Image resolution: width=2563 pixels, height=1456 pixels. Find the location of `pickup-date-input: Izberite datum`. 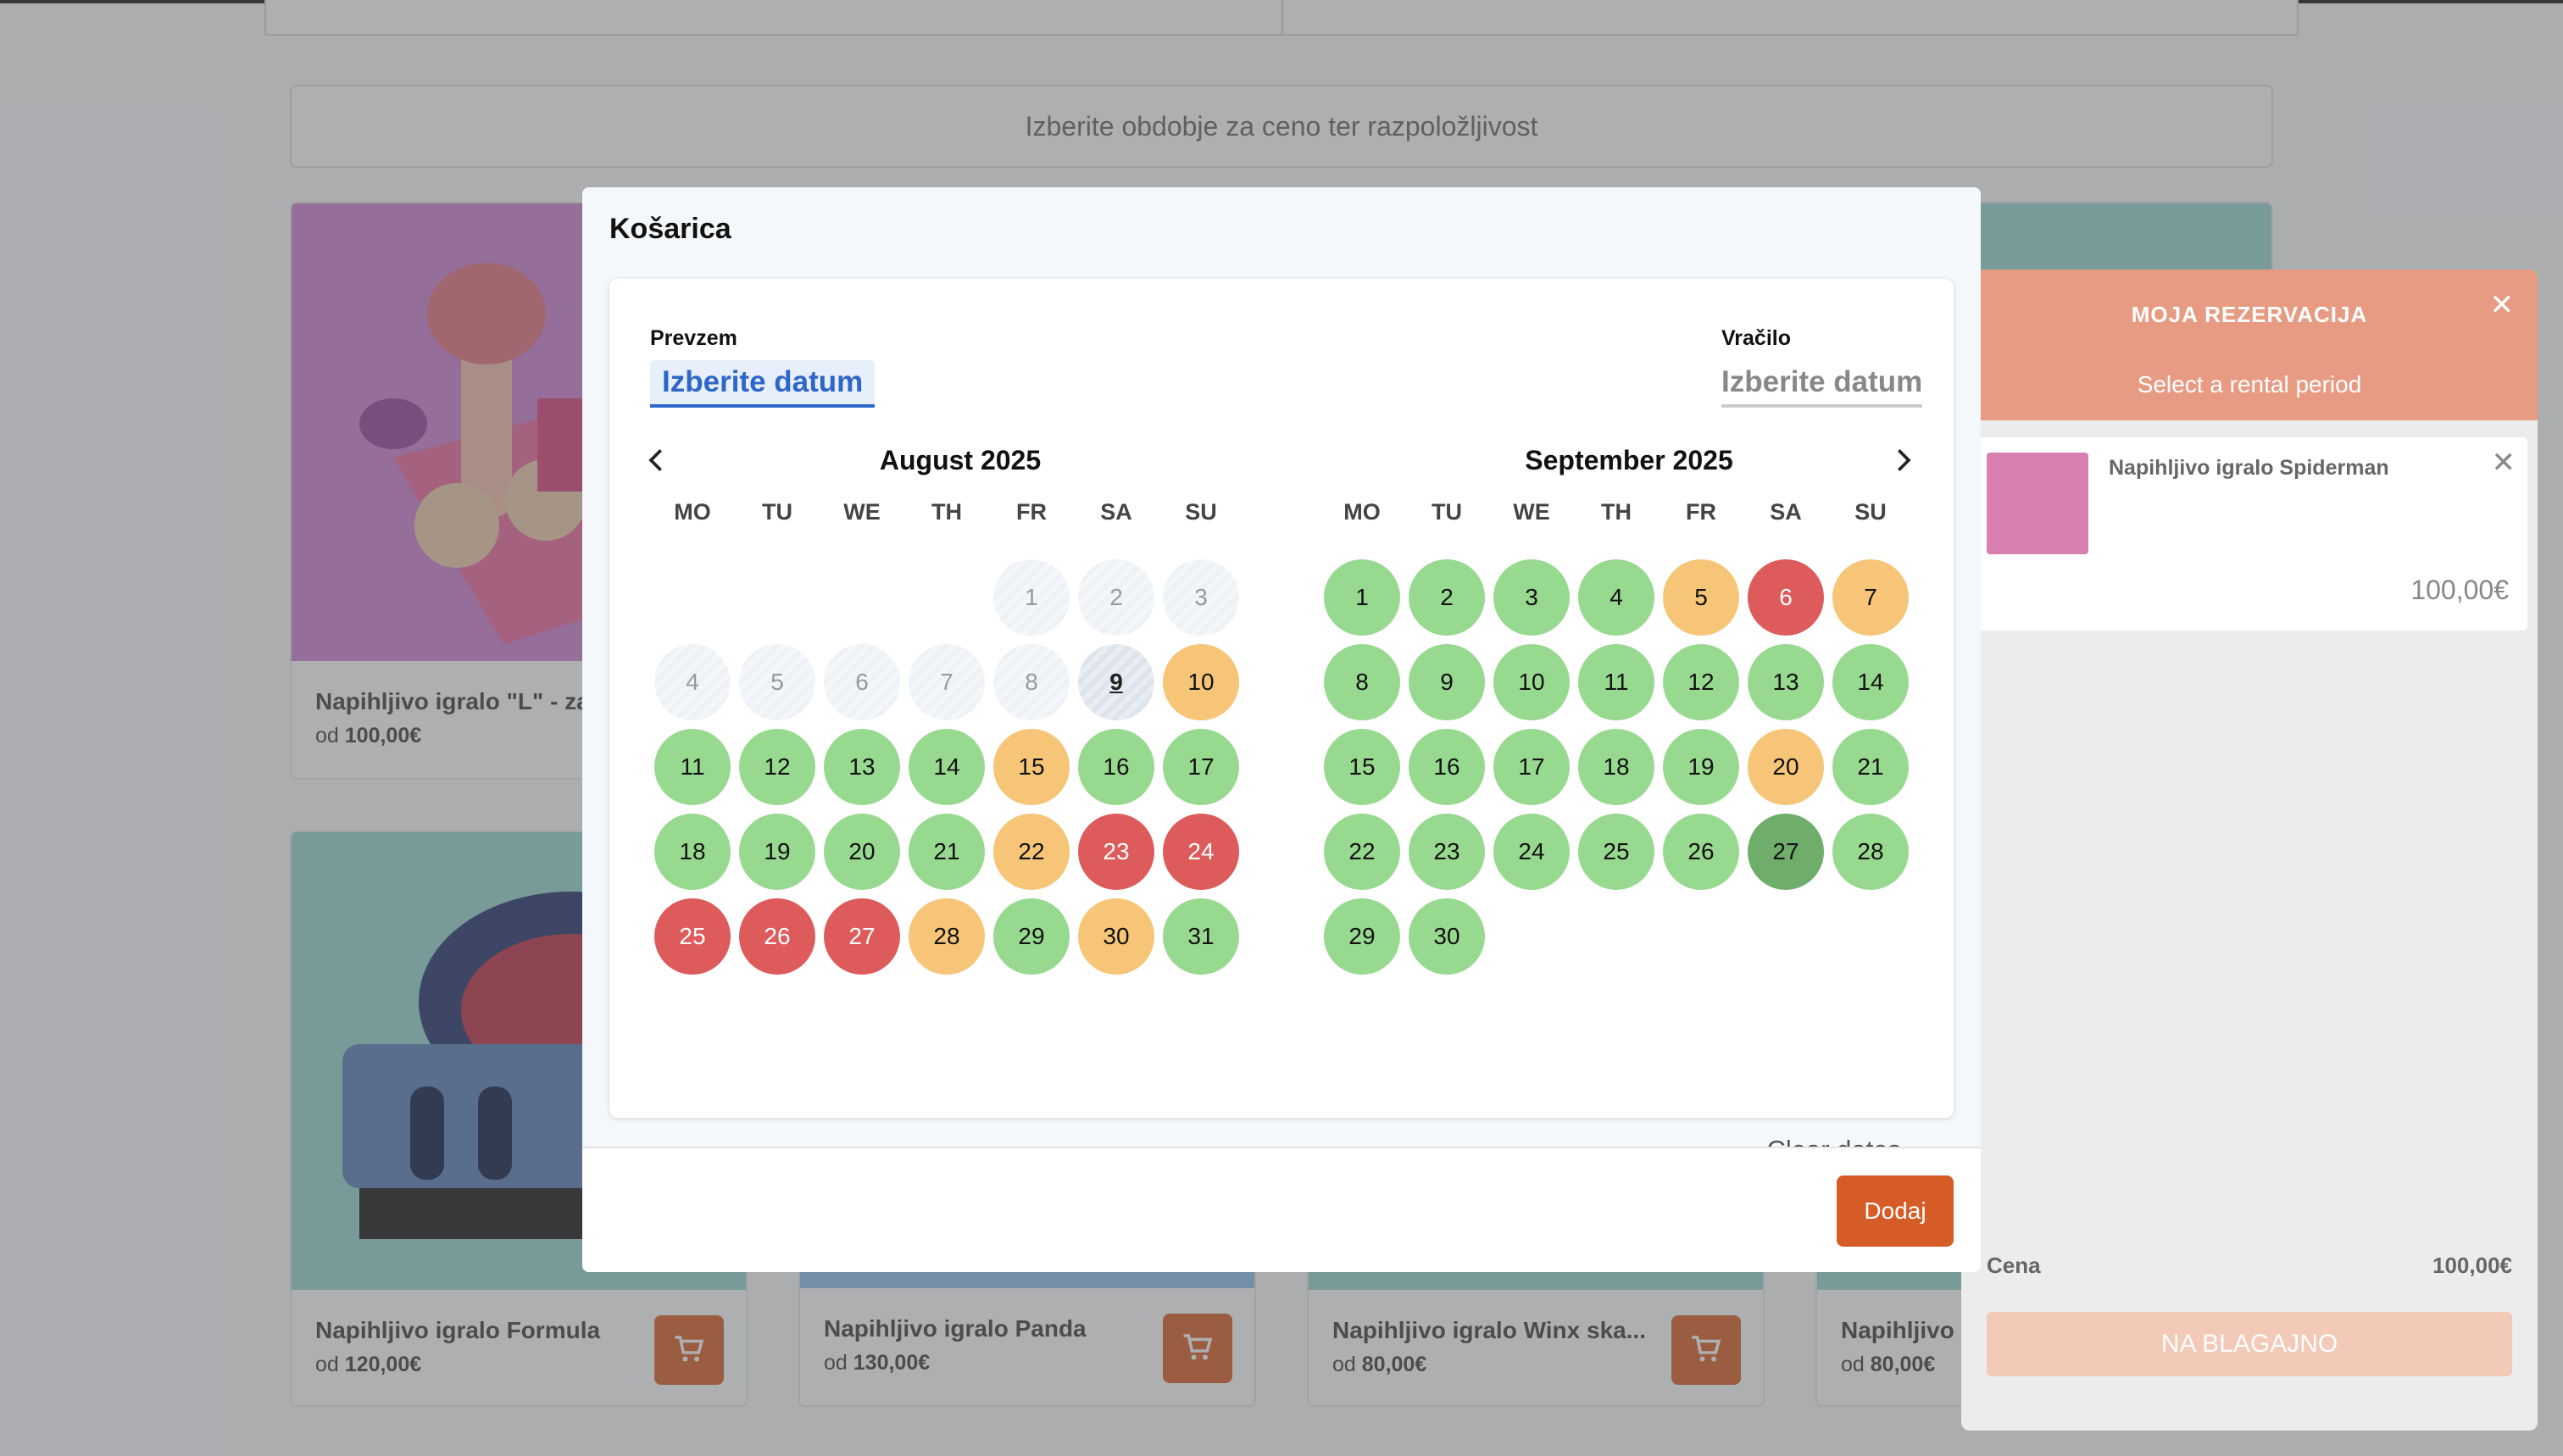

pickup-date-input: Izberite datum is located at coordinates (763, 384).